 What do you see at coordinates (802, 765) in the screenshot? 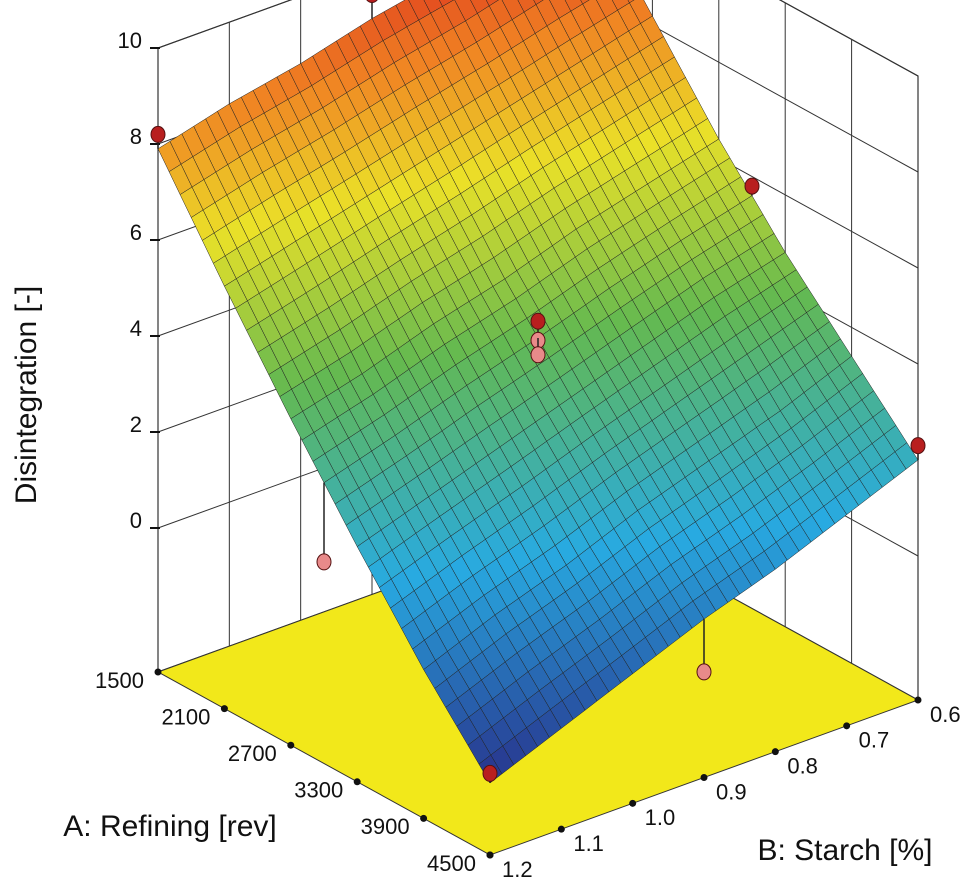
I see `y-tick-label: 0.8` at bounding box center [802, 765].